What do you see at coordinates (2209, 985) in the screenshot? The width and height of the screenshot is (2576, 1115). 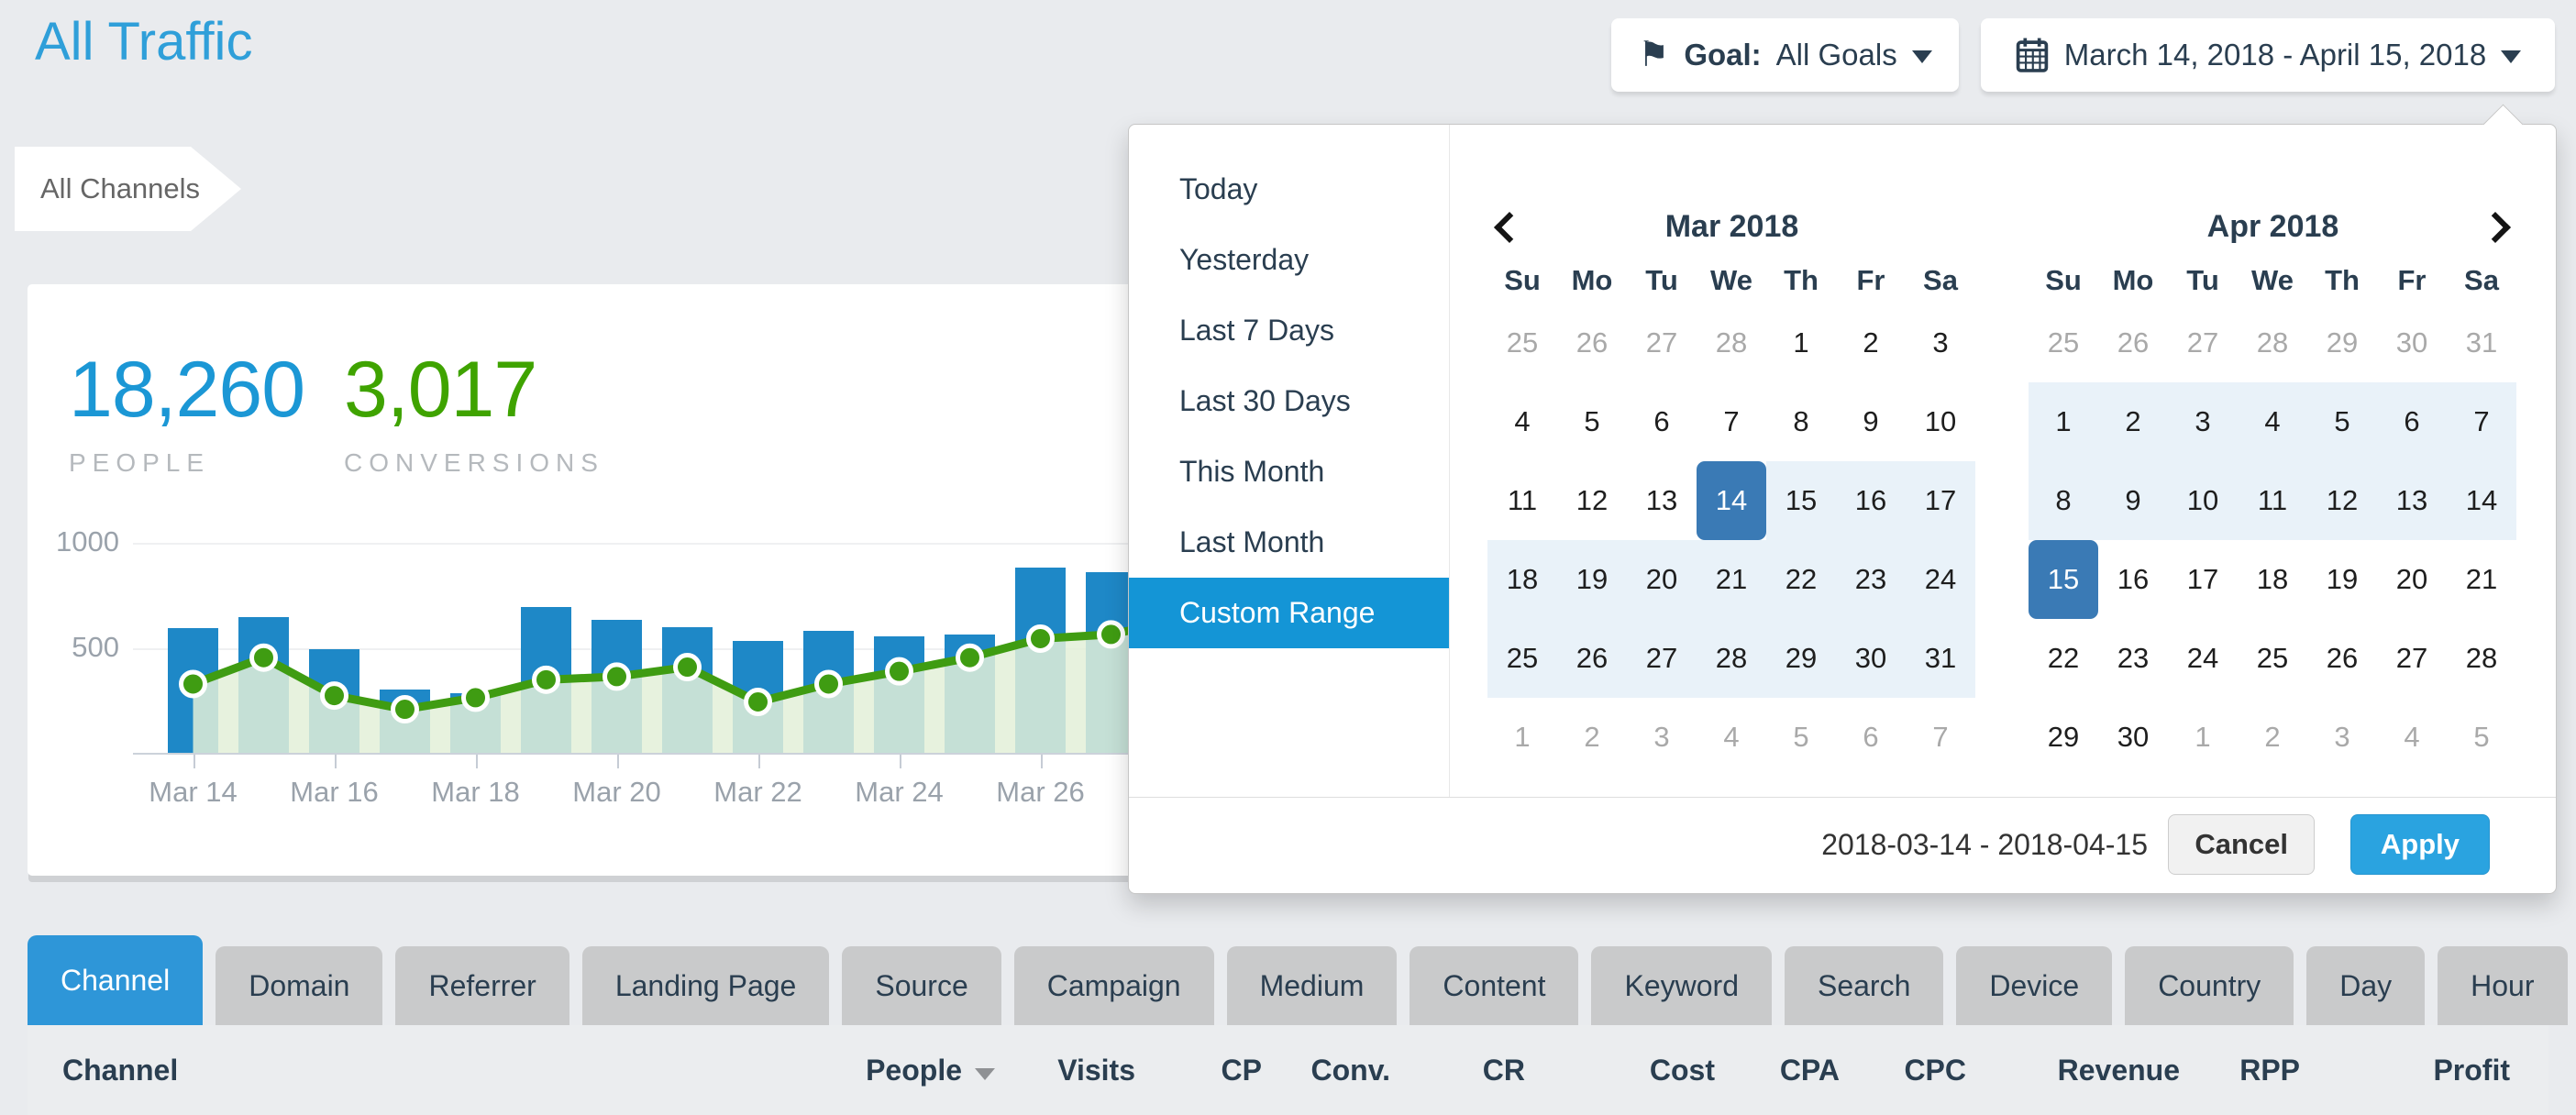 I see `tab-country: Country` at bounding box center [2209, 985].